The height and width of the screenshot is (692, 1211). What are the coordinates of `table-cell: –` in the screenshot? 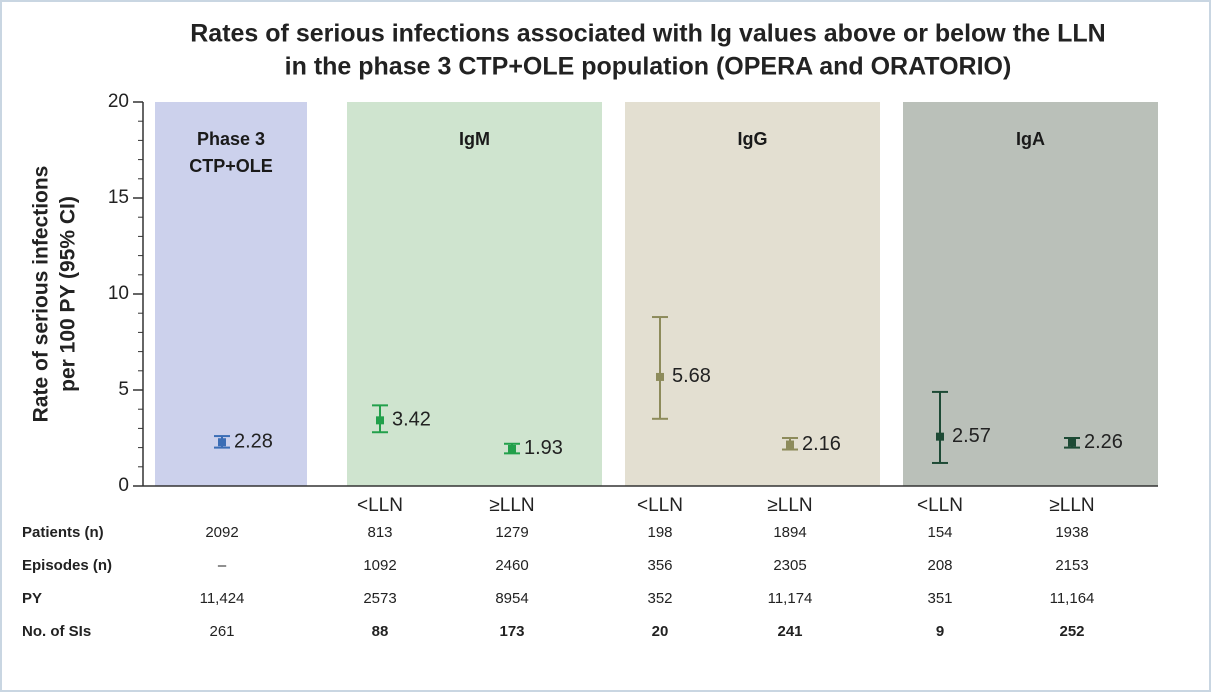 It's located at (222, 565).